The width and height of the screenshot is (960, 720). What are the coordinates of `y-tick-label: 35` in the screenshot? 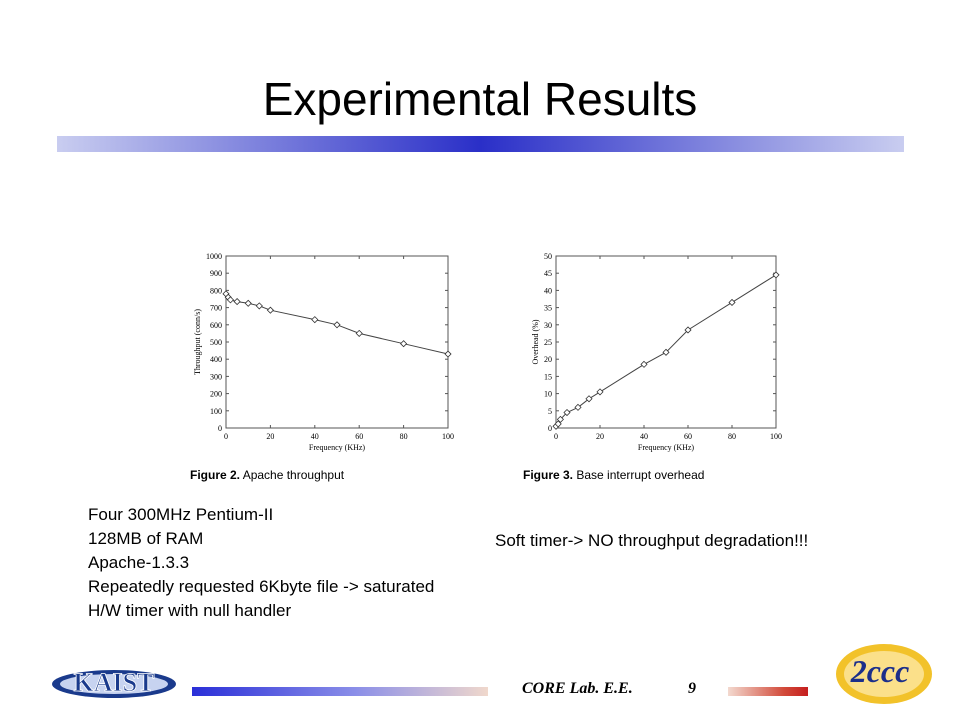 It's located at (548, 308).